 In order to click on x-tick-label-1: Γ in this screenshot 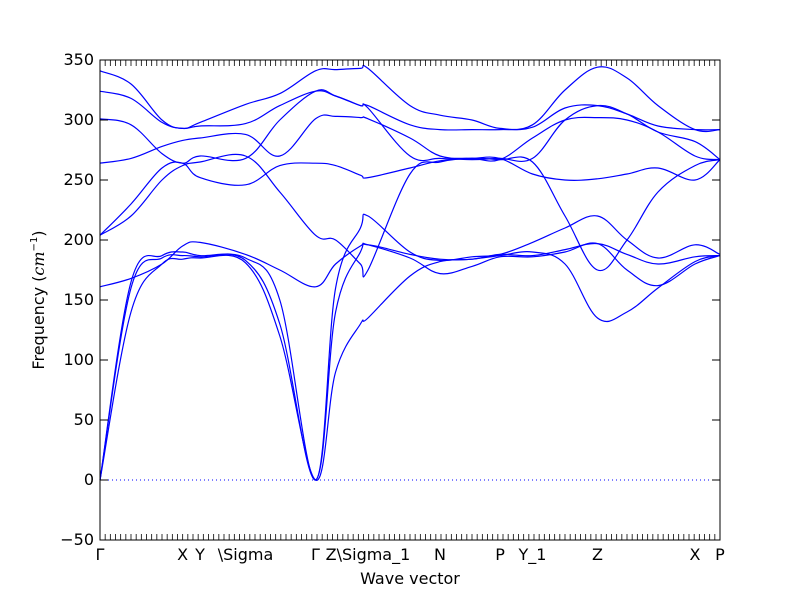, I will do `click(100, 554)`.